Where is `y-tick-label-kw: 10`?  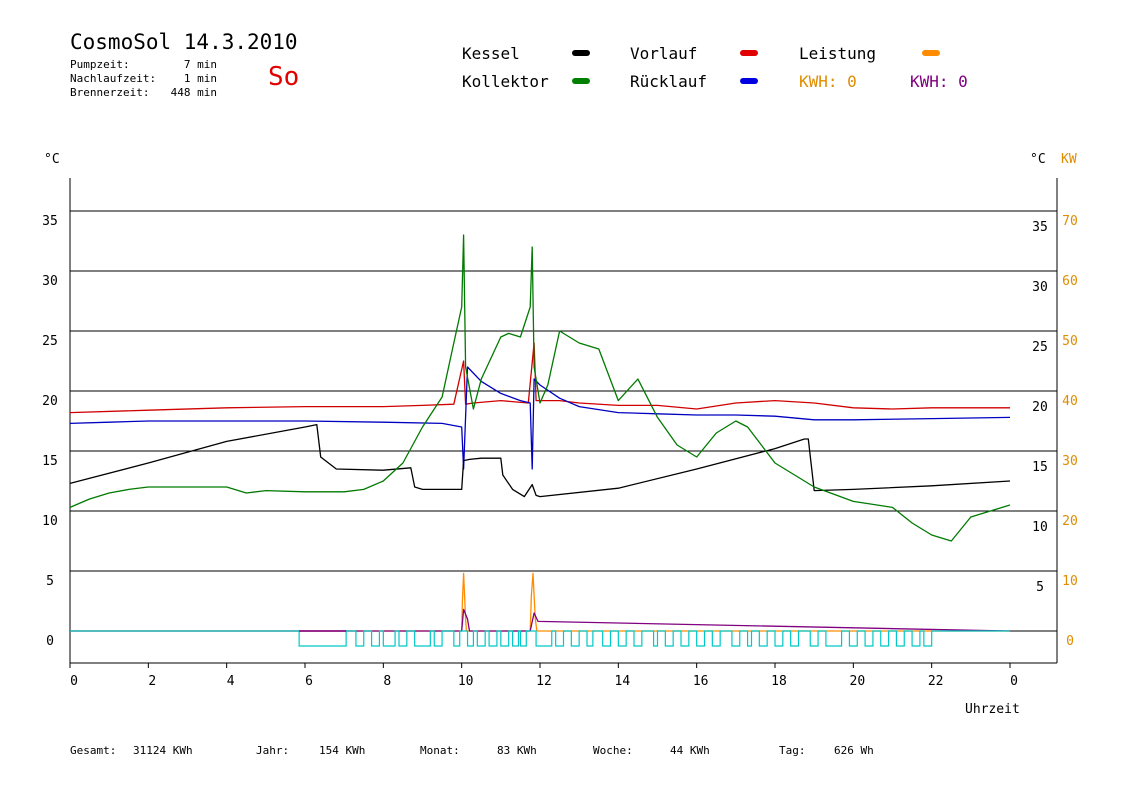 y-tick-label-kw: 10 is located at coordinates (1070, 581).